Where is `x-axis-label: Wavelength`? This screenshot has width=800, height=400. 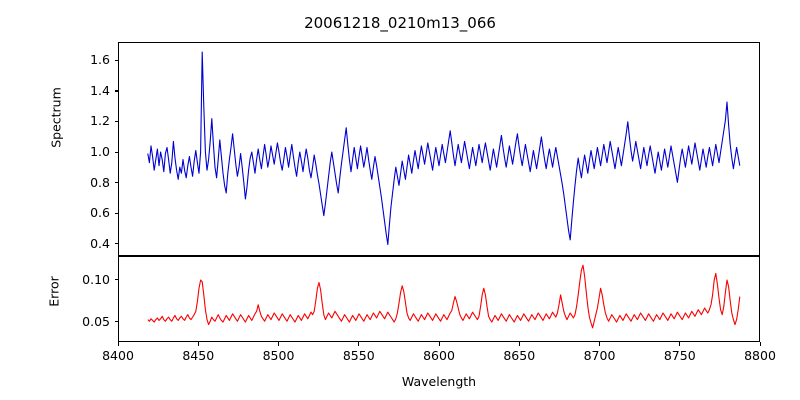 x-axis-label: Wavelength is located at coordinates (439, 381).